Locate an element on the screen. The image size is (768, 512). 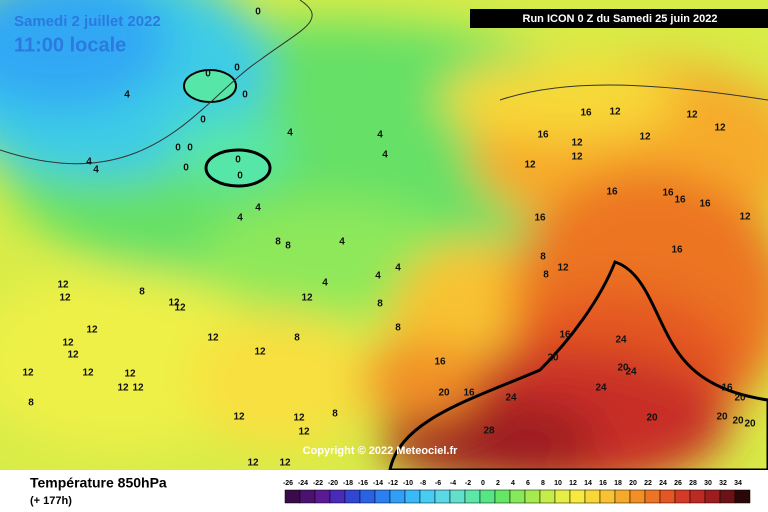
forecast-lead: (+ 177h) is located at coordinates (51, 501).